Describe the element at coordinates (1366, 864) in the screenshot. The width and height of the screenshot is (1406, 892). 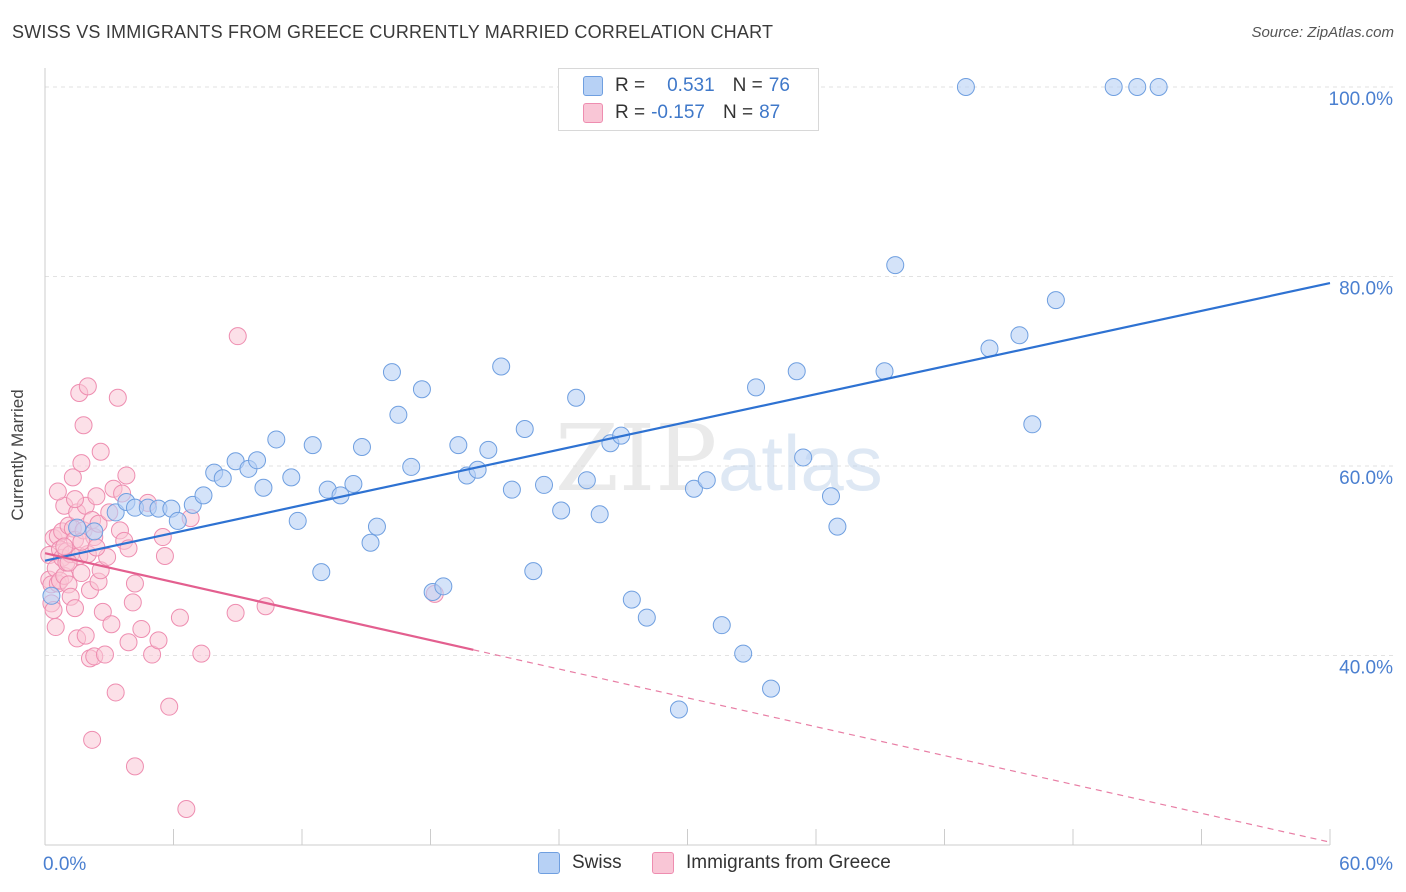
I see `x-tick-label: 60.0%` at that location.